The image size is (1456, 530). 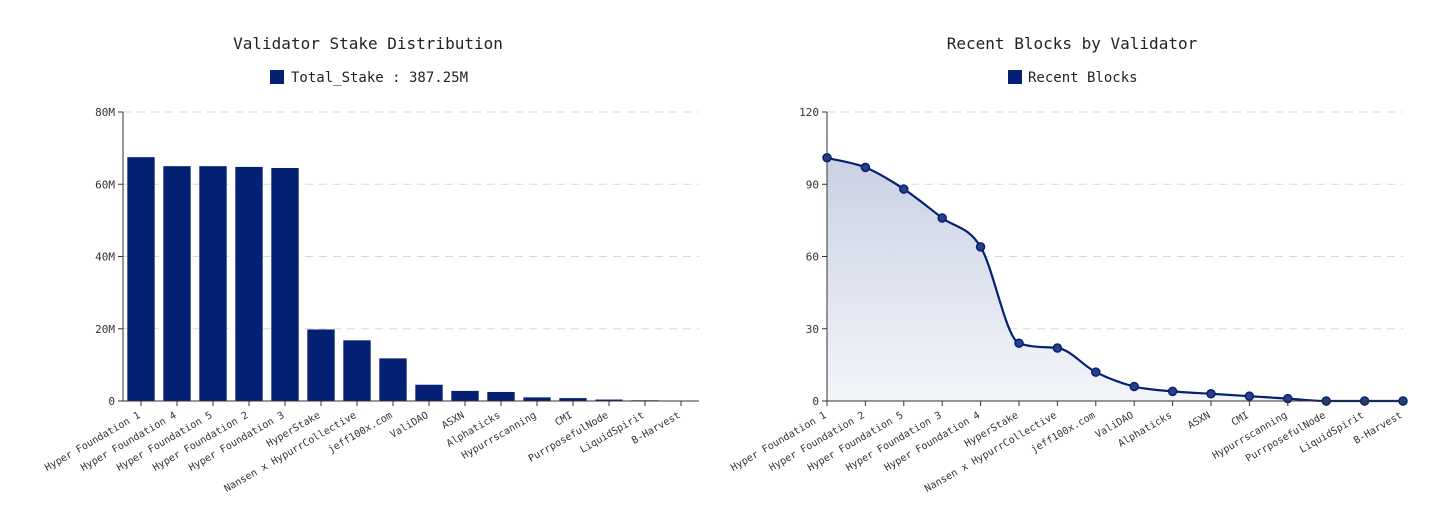 What do you see at coordinates (105, 257) in the screenshot?
I see `y-tick-label: 40M` at bounding box center [105, 257].